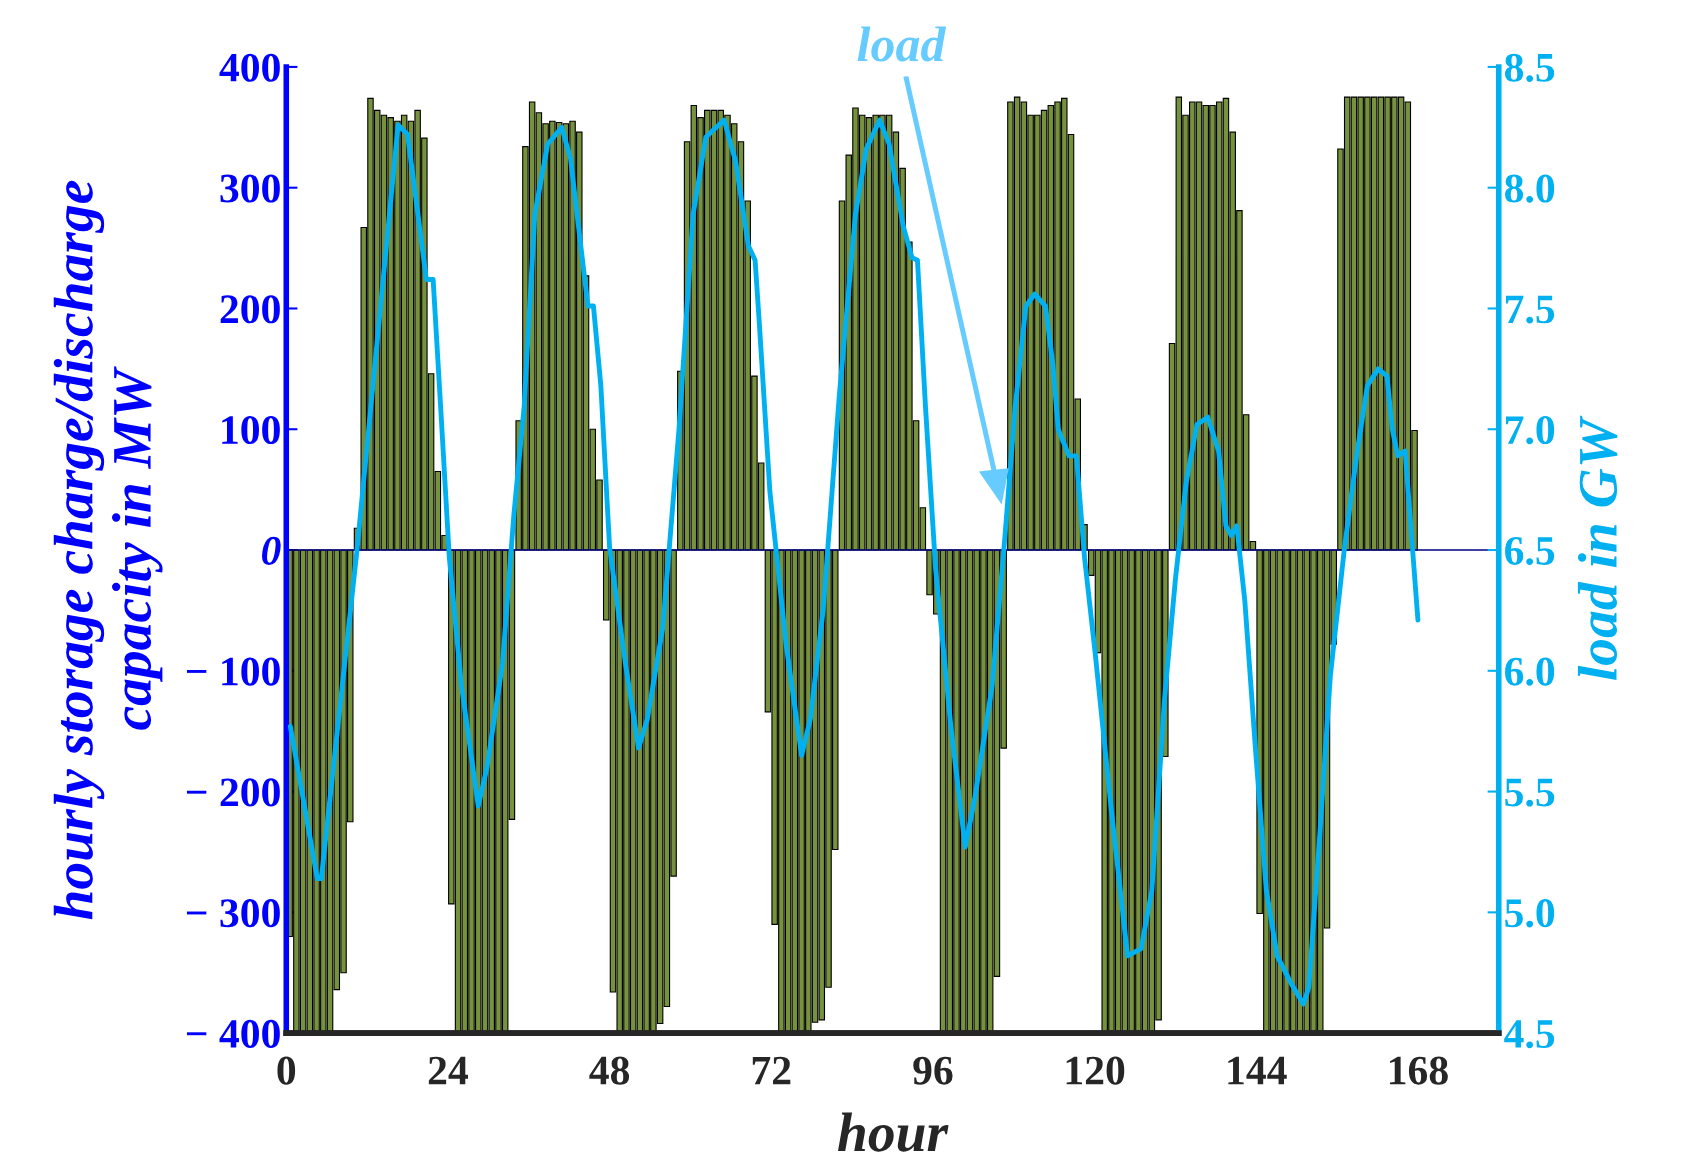  Describe the element at coordinates (1530, 430) in the screenshot. I see `y2-tick-label: 7.0` at that location.